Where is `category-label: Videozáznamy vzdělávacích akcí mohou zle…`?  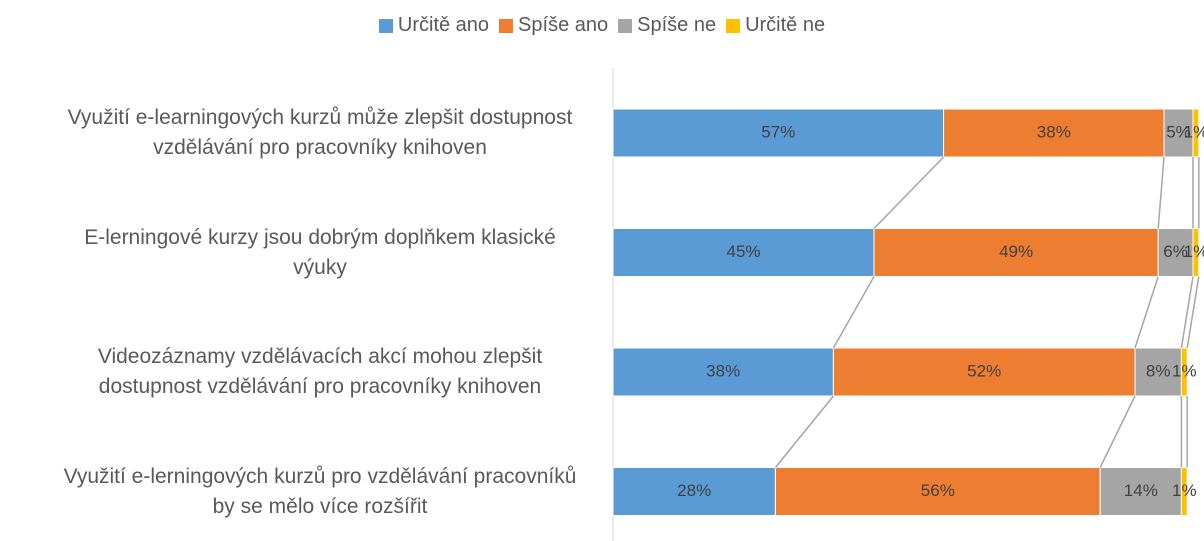 category-label: Videozáznamy vzdělávacích akcí mohou zle… is located at coordinates (320, 371).